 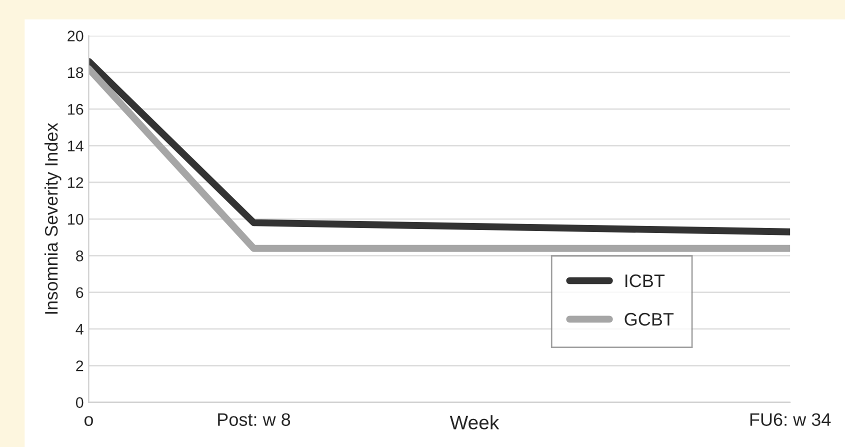 I want to click on y-tick-label: 20, so click(x=76, y=36).